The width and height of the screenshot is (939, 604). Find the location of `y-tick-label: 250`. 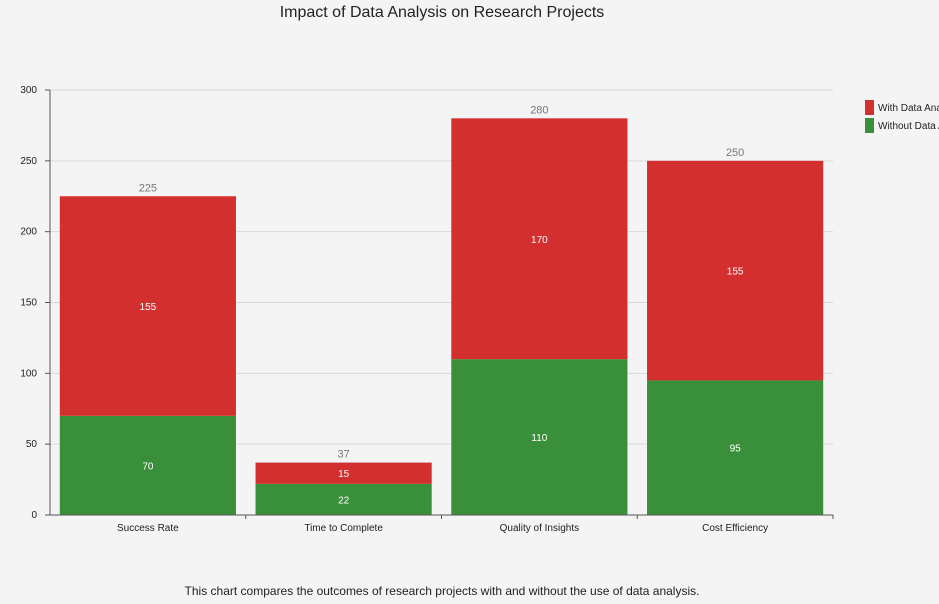

y-tick-label: 250 is located at coordinates (28, 161).